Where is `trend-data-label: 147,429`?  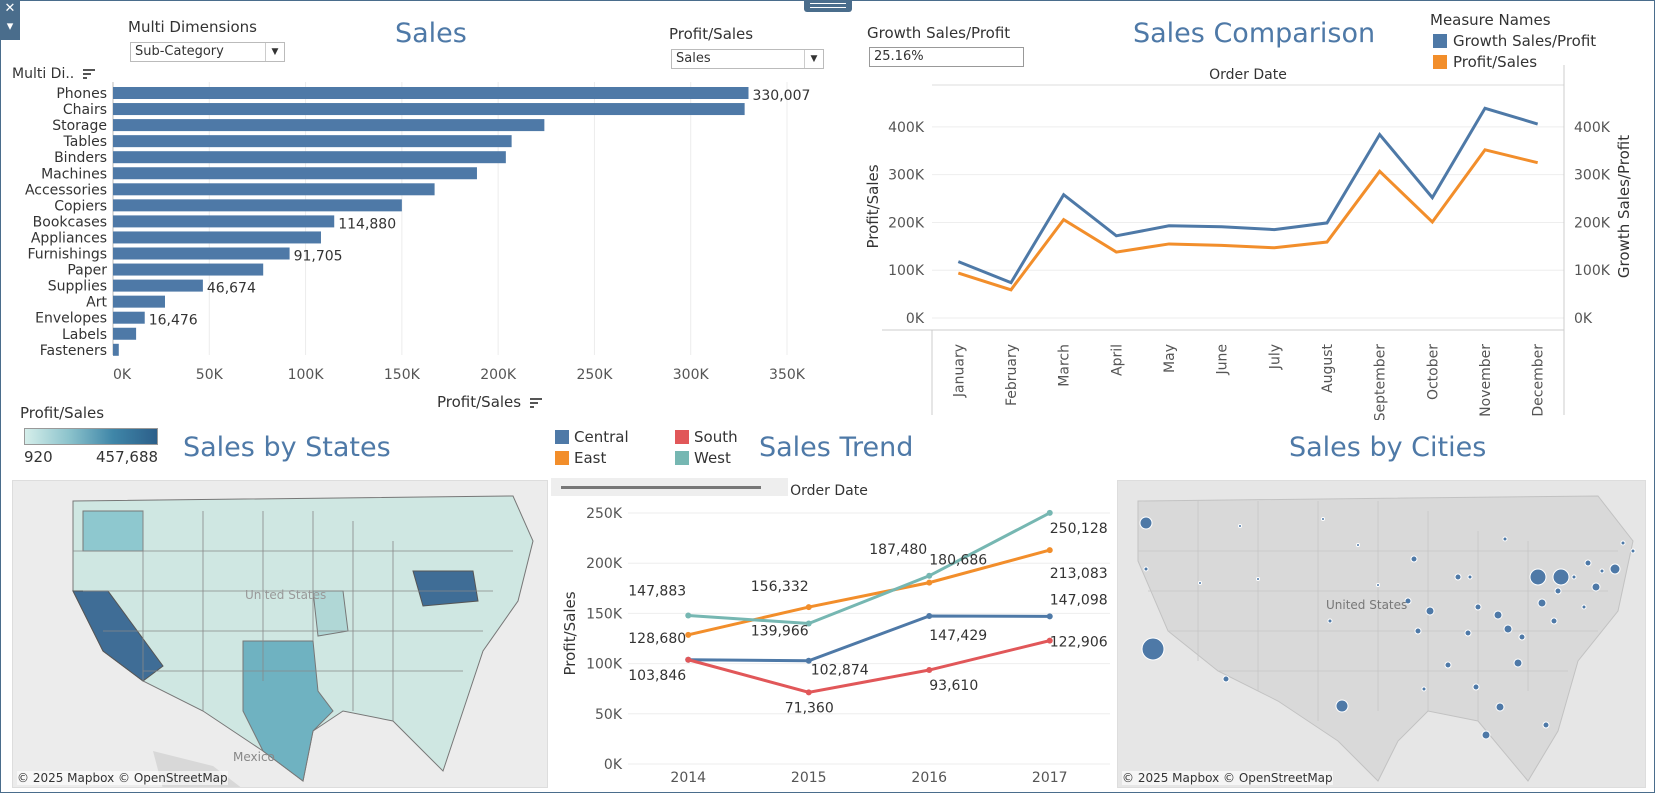
trend-data-label: 147,429 is located at coordinates (958, 636).